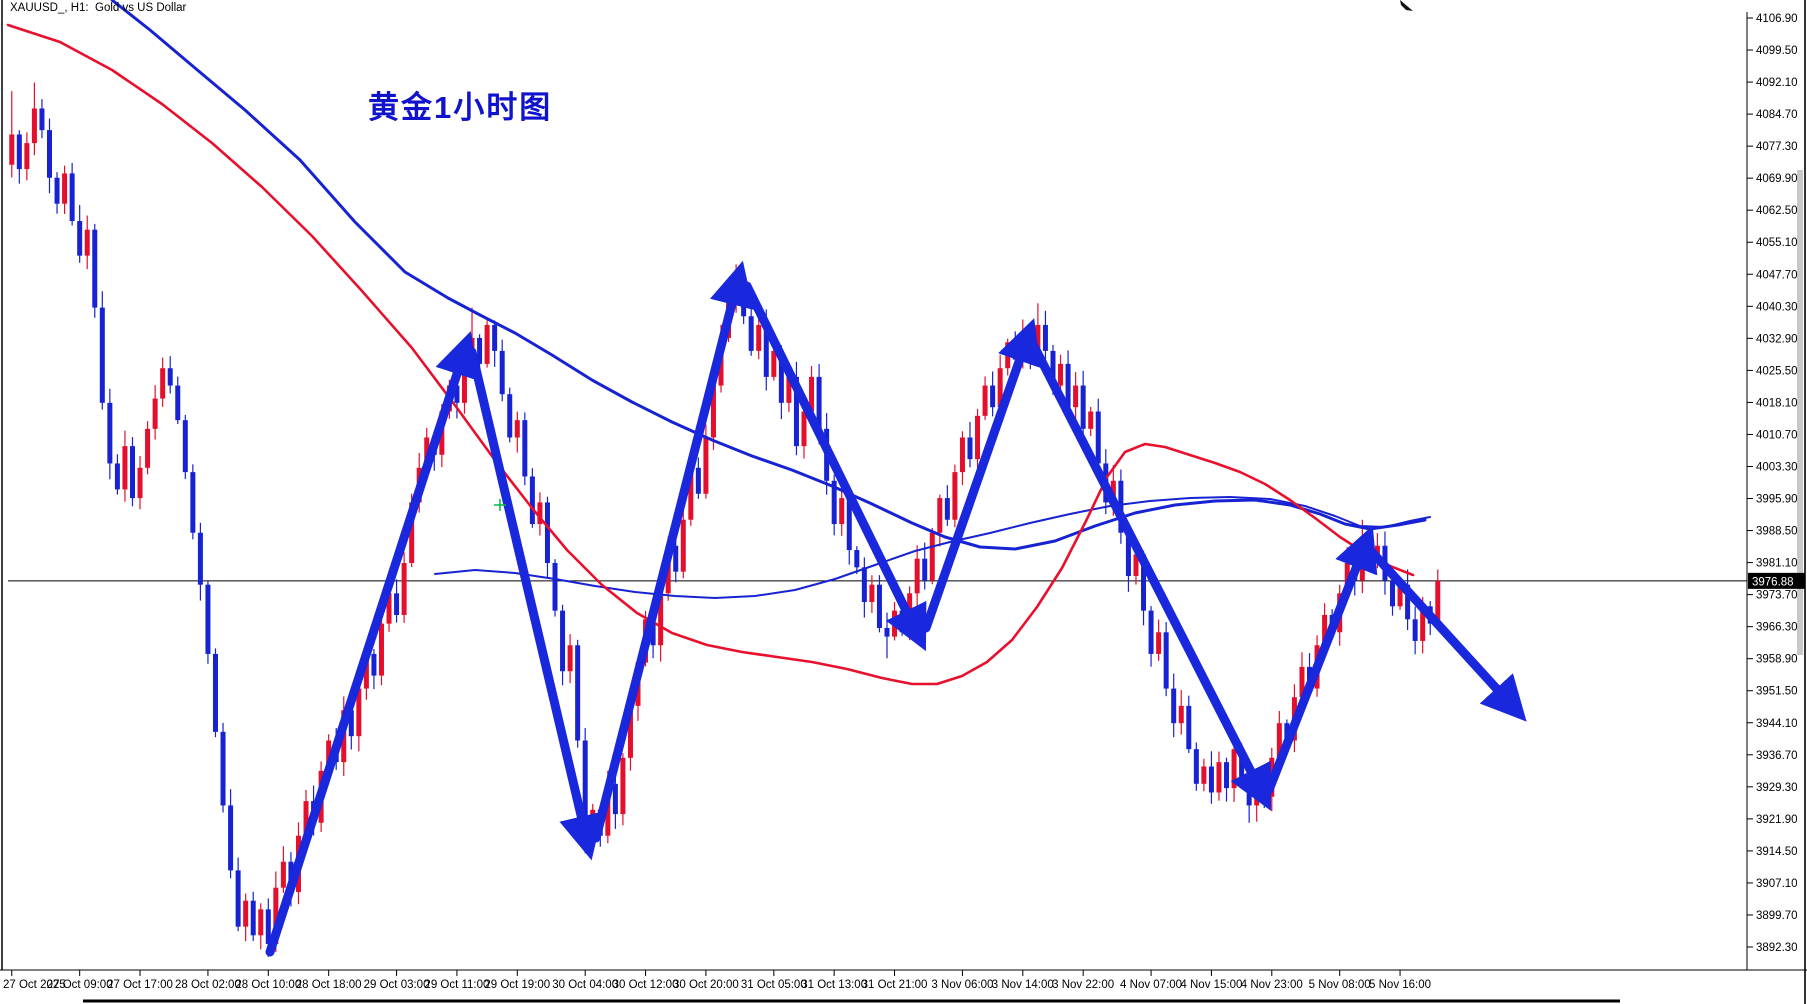 This screenshot has width=1807, height=1004. I want to click on time-axis-label: 4 Nov 15:00, so click(1211, 985).